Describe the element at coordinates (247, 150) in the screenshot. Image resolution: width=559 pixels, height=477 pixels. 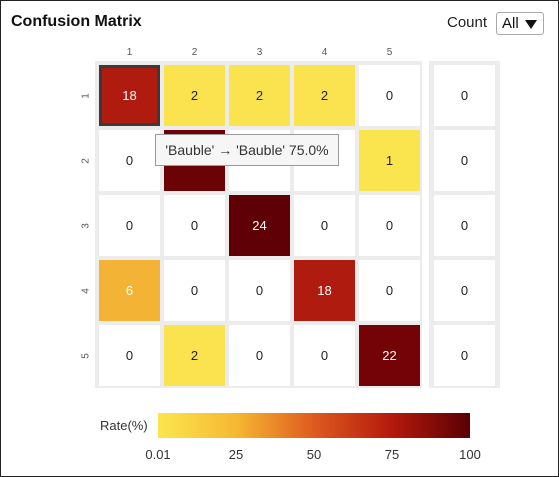
I see `cell-tooltip: 'Bauble' → 'Bauble' 75.0%` at that location.